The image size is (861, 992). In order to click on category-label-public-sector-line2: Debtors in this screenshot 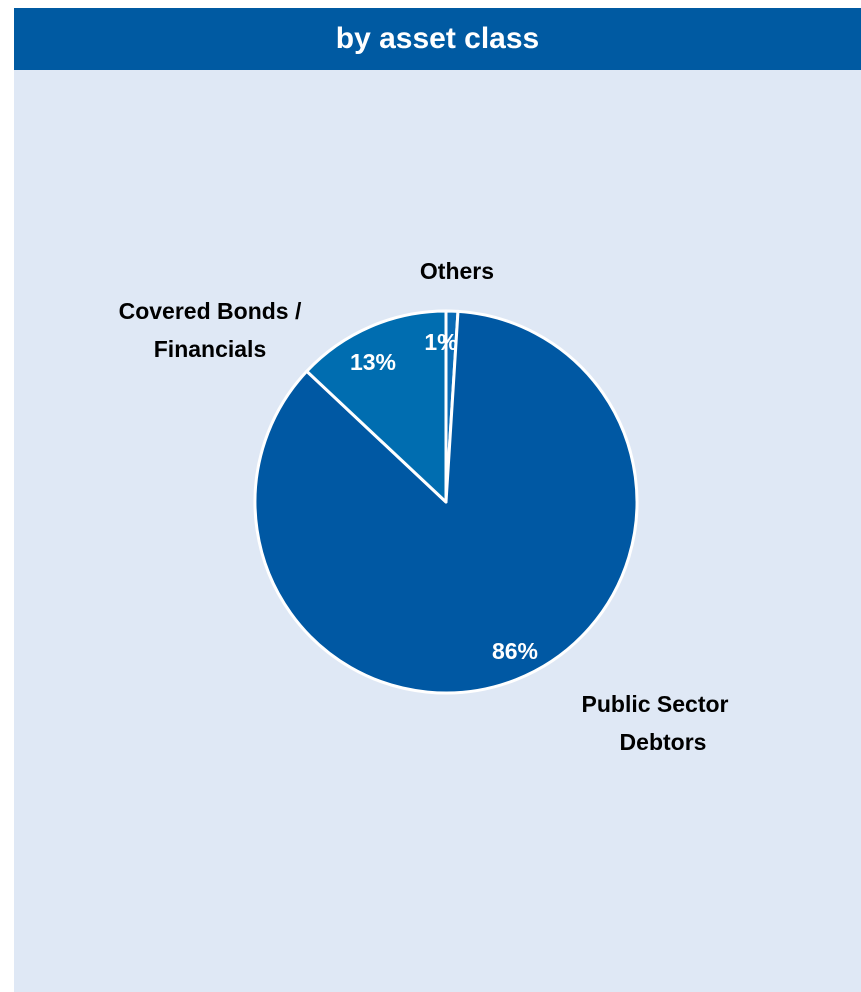, I will do `click(663, 742)`.